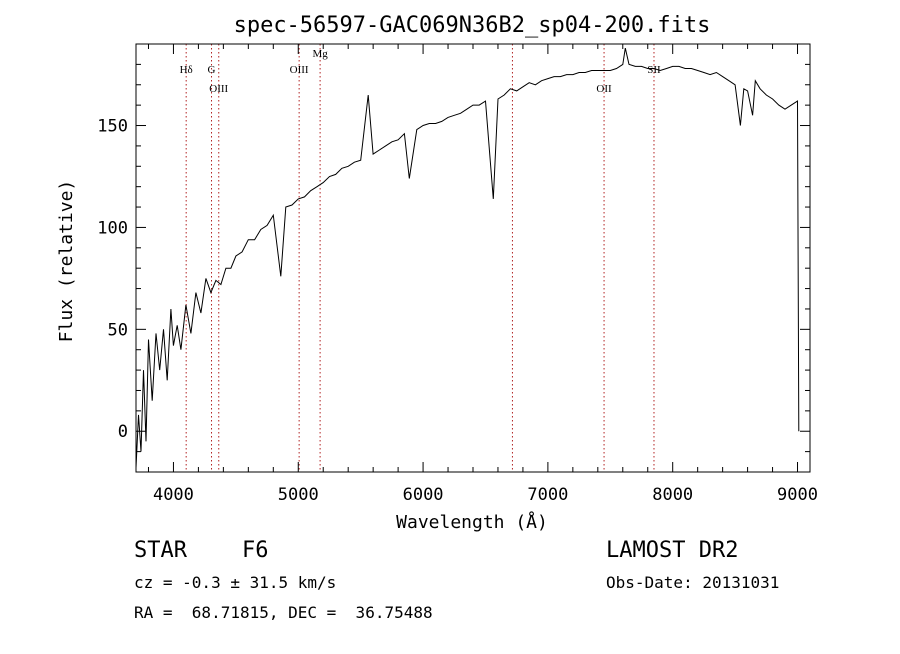 Image resolution: width=900 pixels, height=654 pixels. I want to click on line-marker-label: OII, so click(604, 89).